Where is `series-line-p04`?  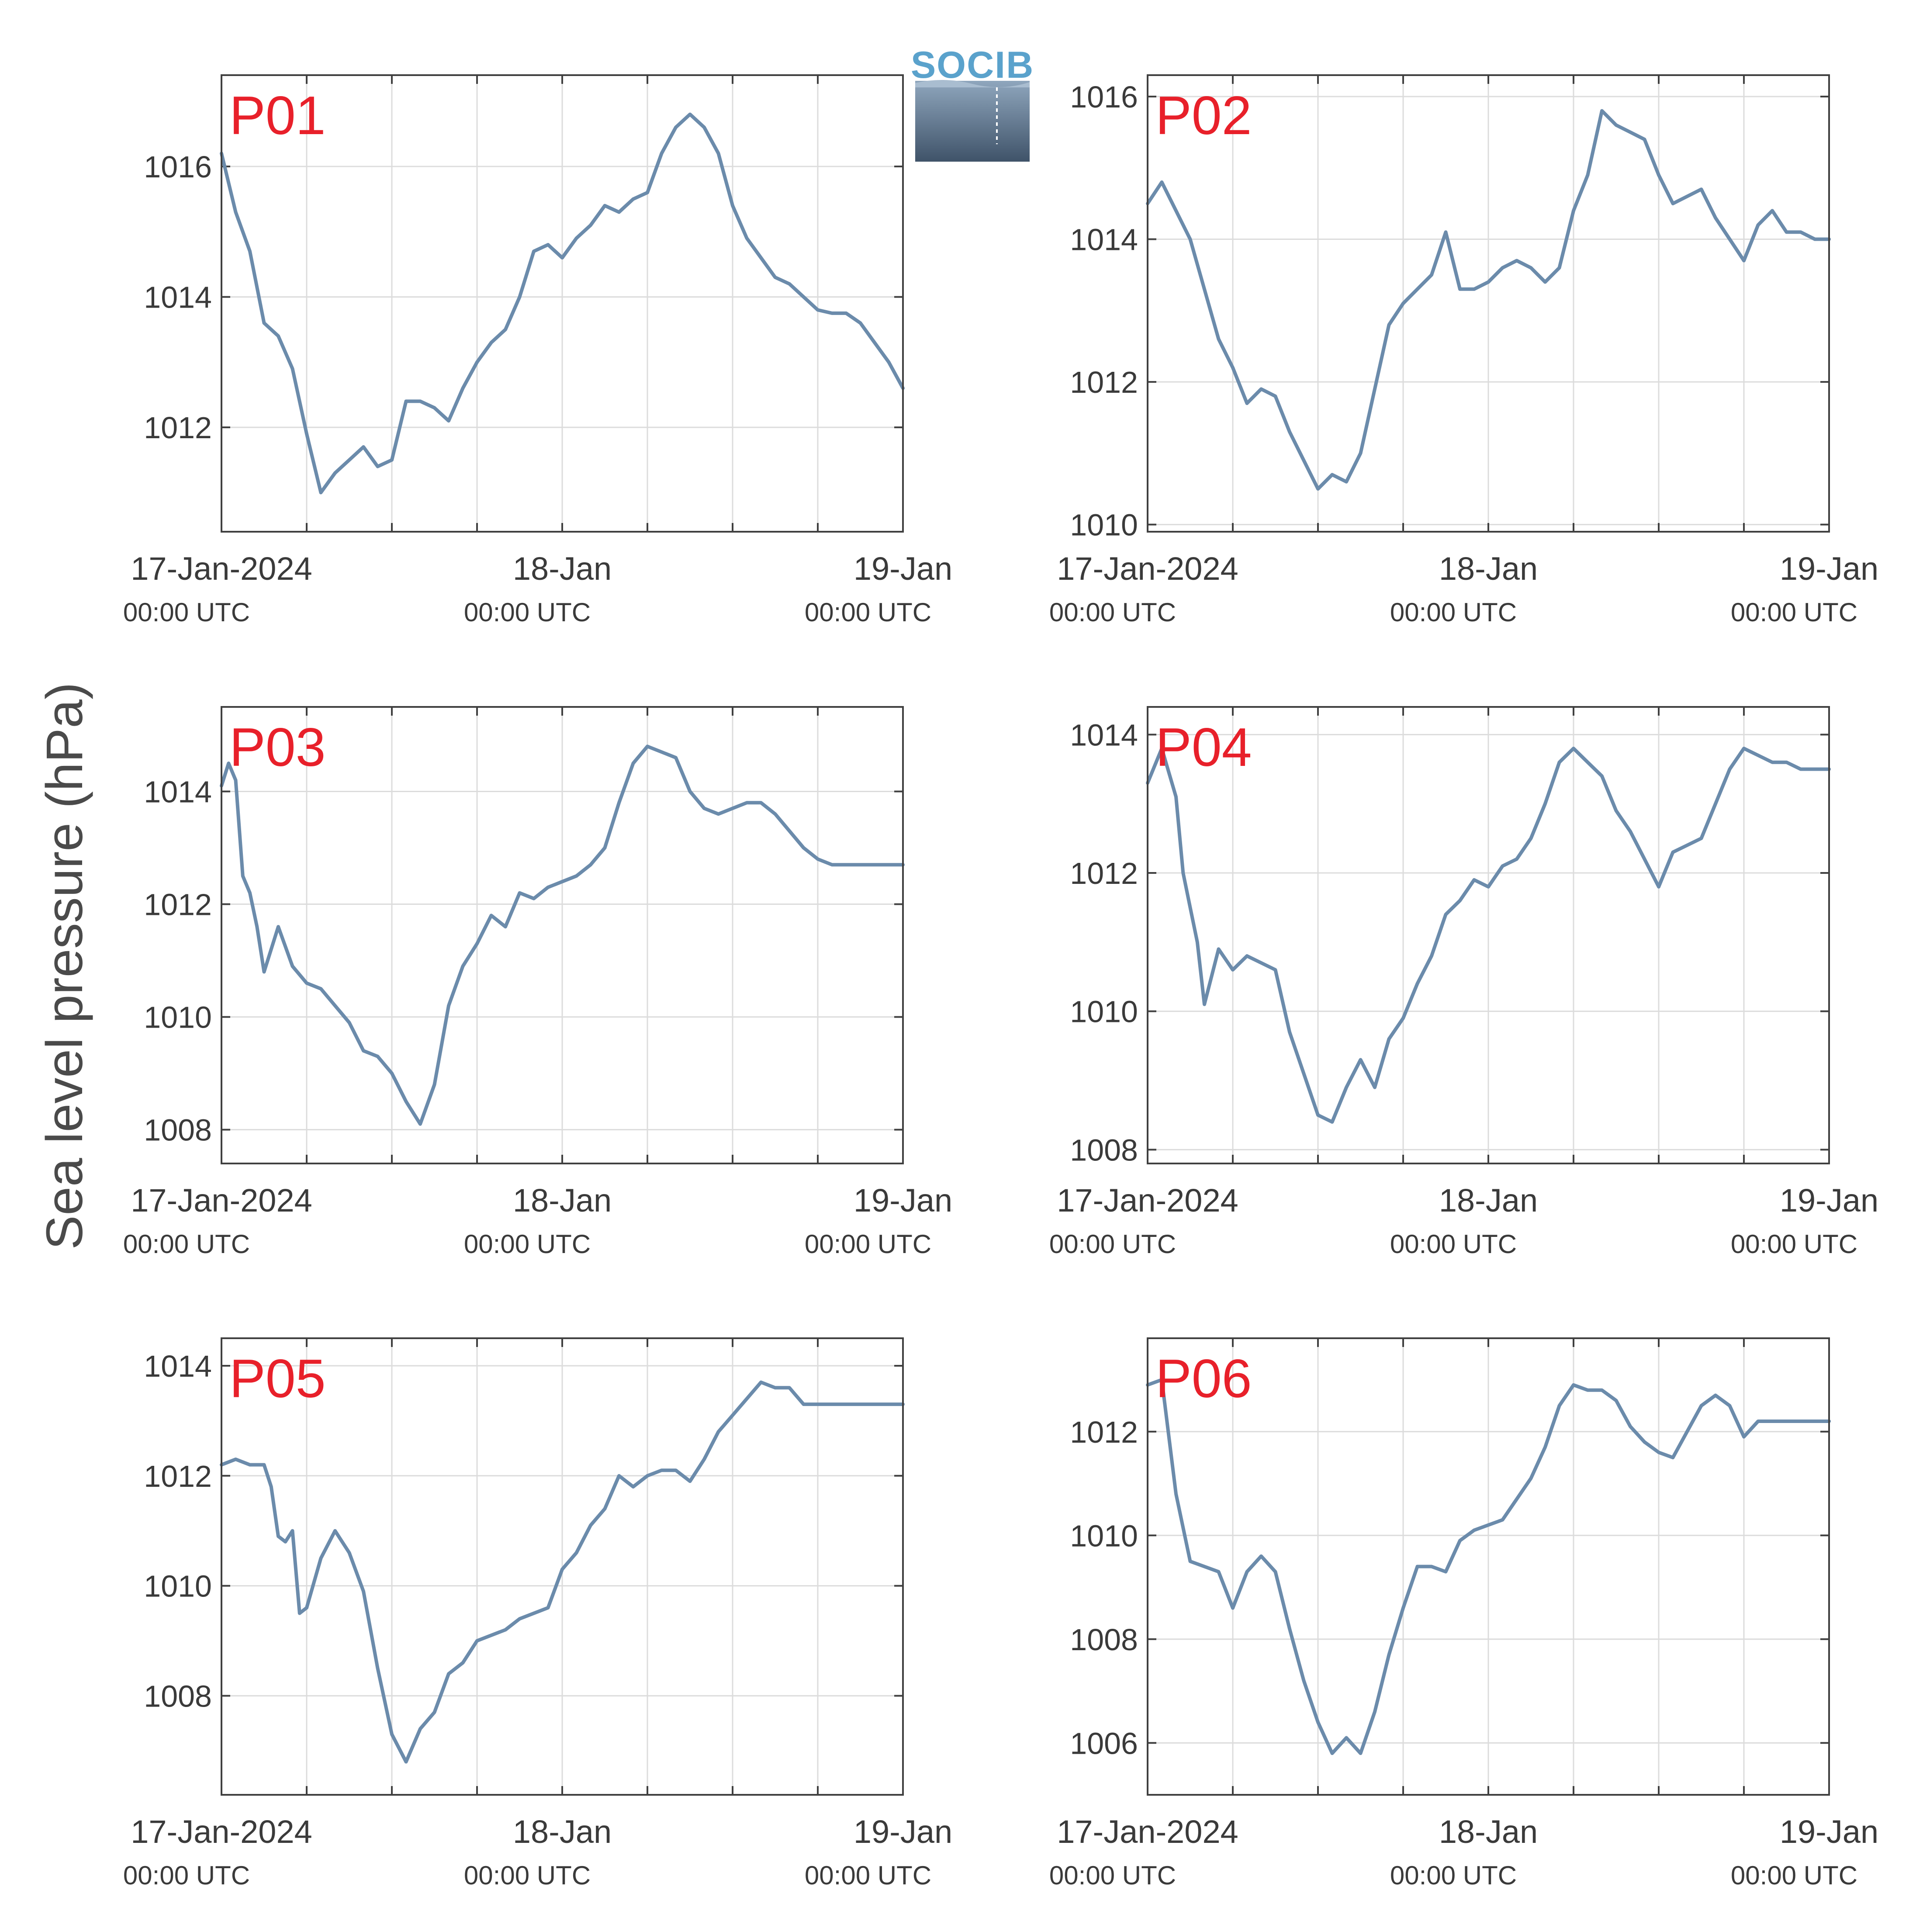
series-line-p04 is located at coordinates (1488, 935).